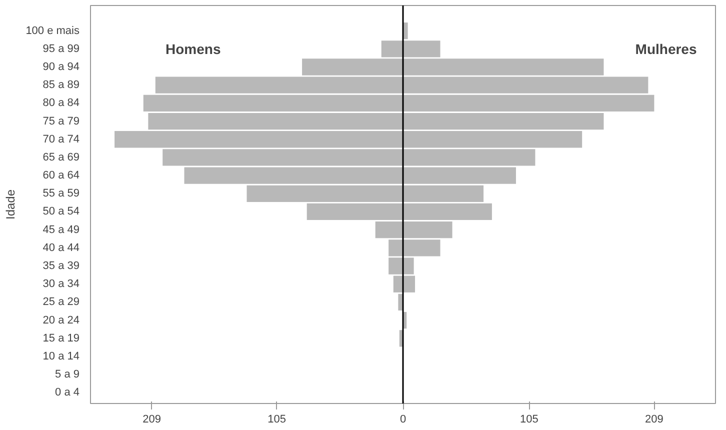  Describe the element at coordinates (61, 266) in the screenshot. I see `y-tick-label: 35 a 39` at that location.